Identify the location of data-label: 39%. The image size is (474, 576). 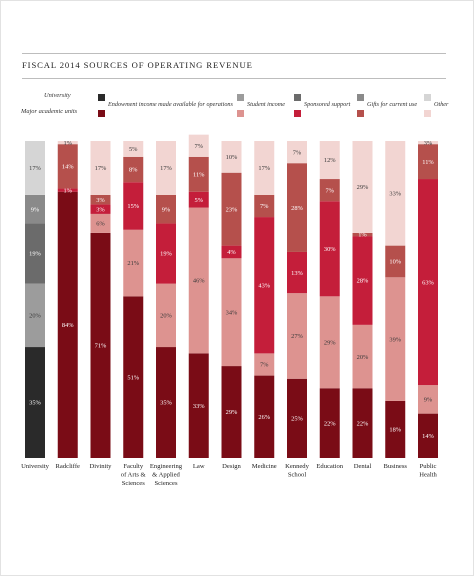
(395, 339).